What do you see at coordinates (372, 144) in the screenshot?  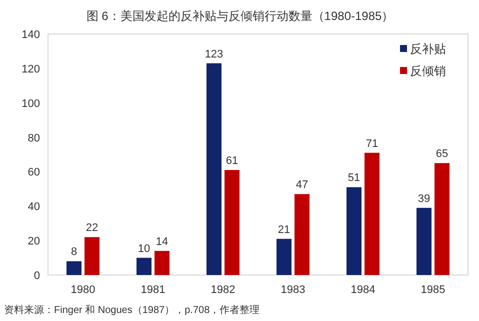 I see `data-label: 71` at bounding box center [372, 144].